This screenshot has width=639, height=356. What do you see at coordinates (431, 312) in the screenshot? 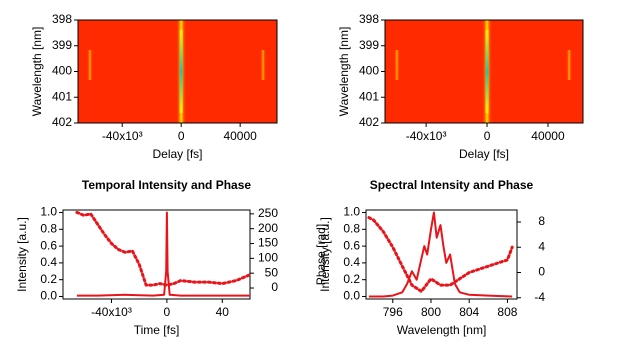
I see `x-tick-label: 800` at bounding box center [431, 312].